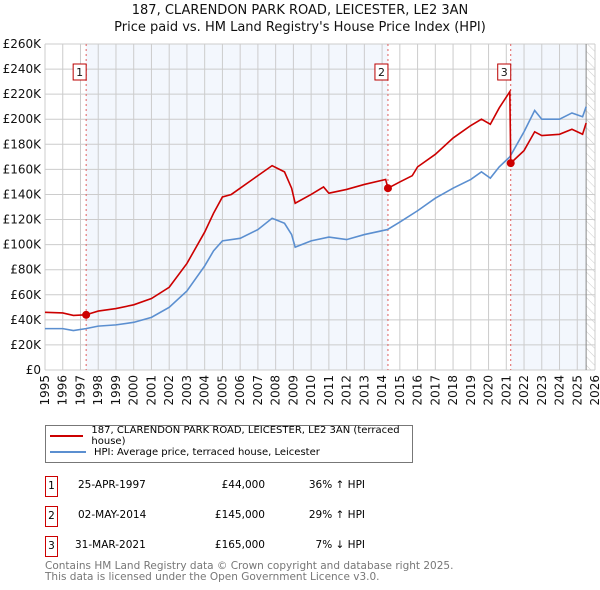 The image size is (600, 590). Describe the element at coordinates (169, 390) in the screenshot. I see `x-tick-label: 2002` at that location.